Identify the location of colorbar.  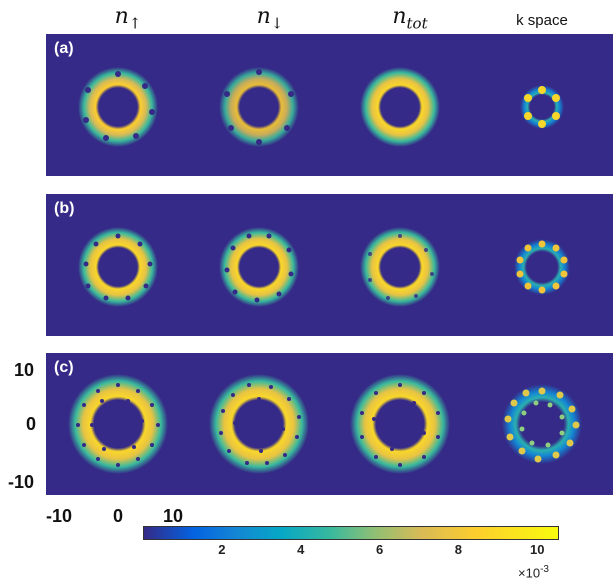
(351, 533).